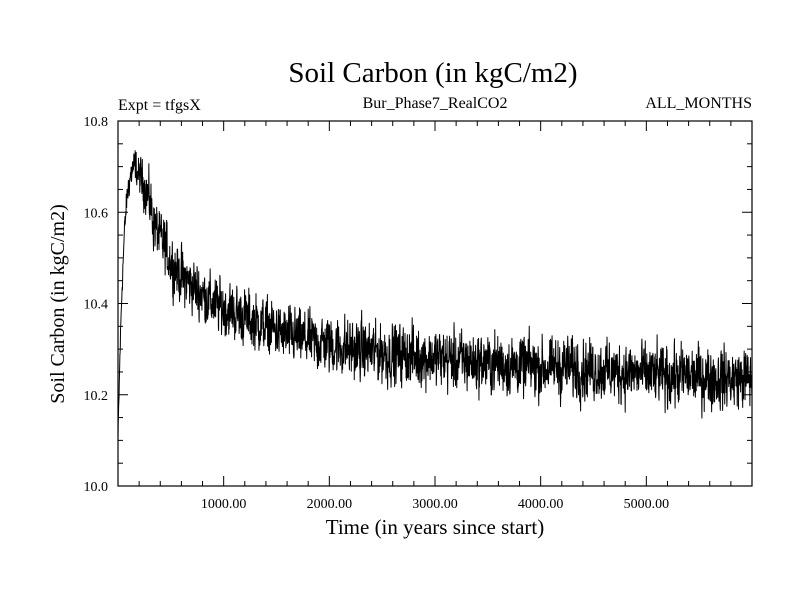 The width and height of the screenshot is (800, 600). What do you see at coordinates (698, 103) in the screenshot?
I see `months-label: ALL_MONTHS` at bounding box center [698, 103].